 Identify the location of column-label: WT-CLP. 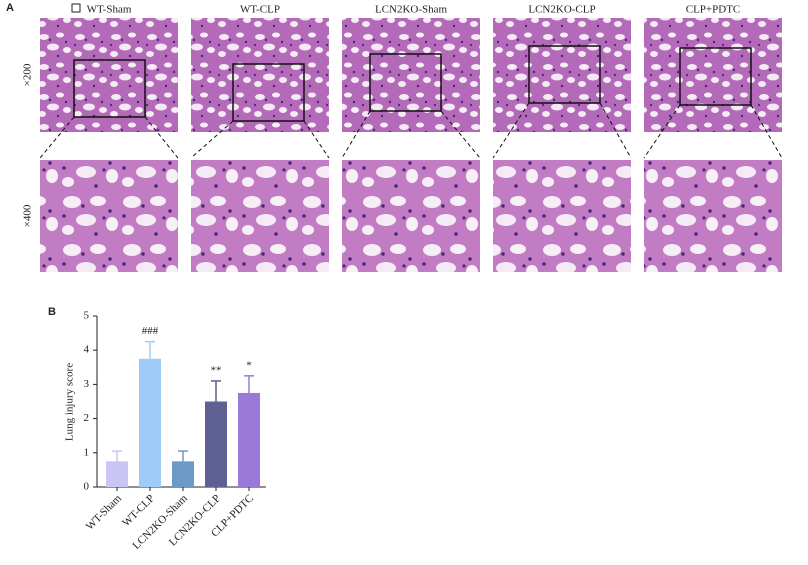
(260, 10).